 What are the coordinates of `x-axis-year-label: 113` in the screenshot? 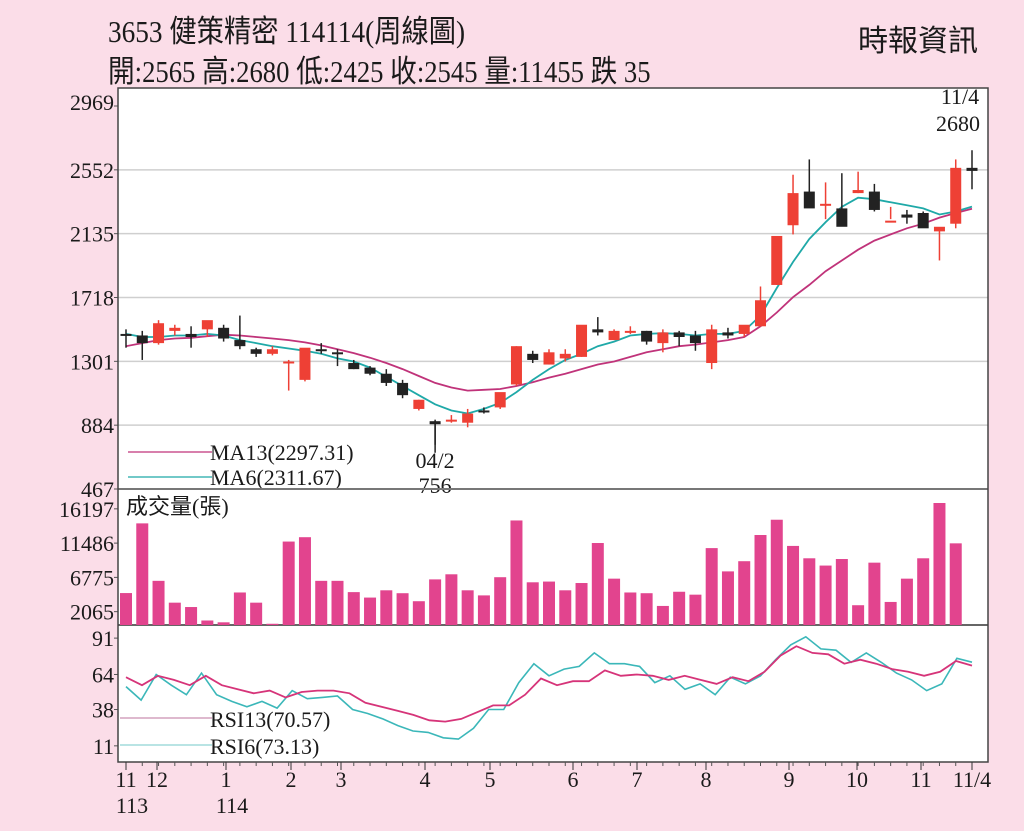 It's located at (132, 805).